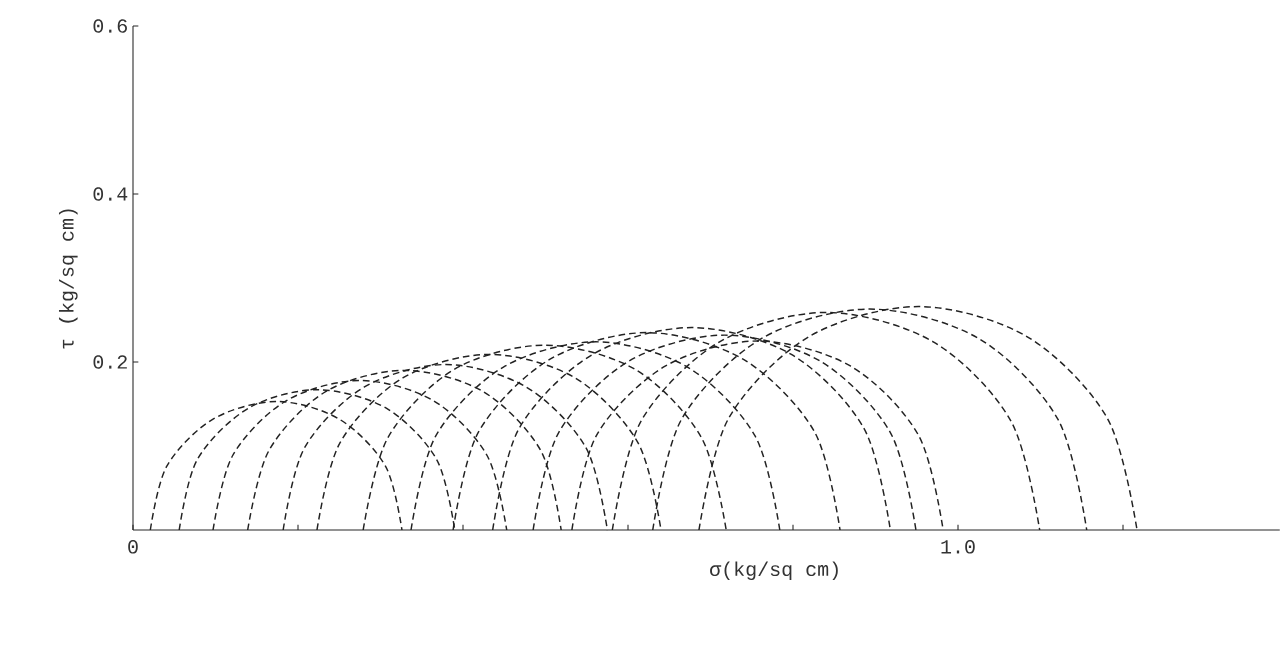 The image size is (1284, 647). I want to click on y-axis-title: τ (kg/sq cm), so click(68, 279).